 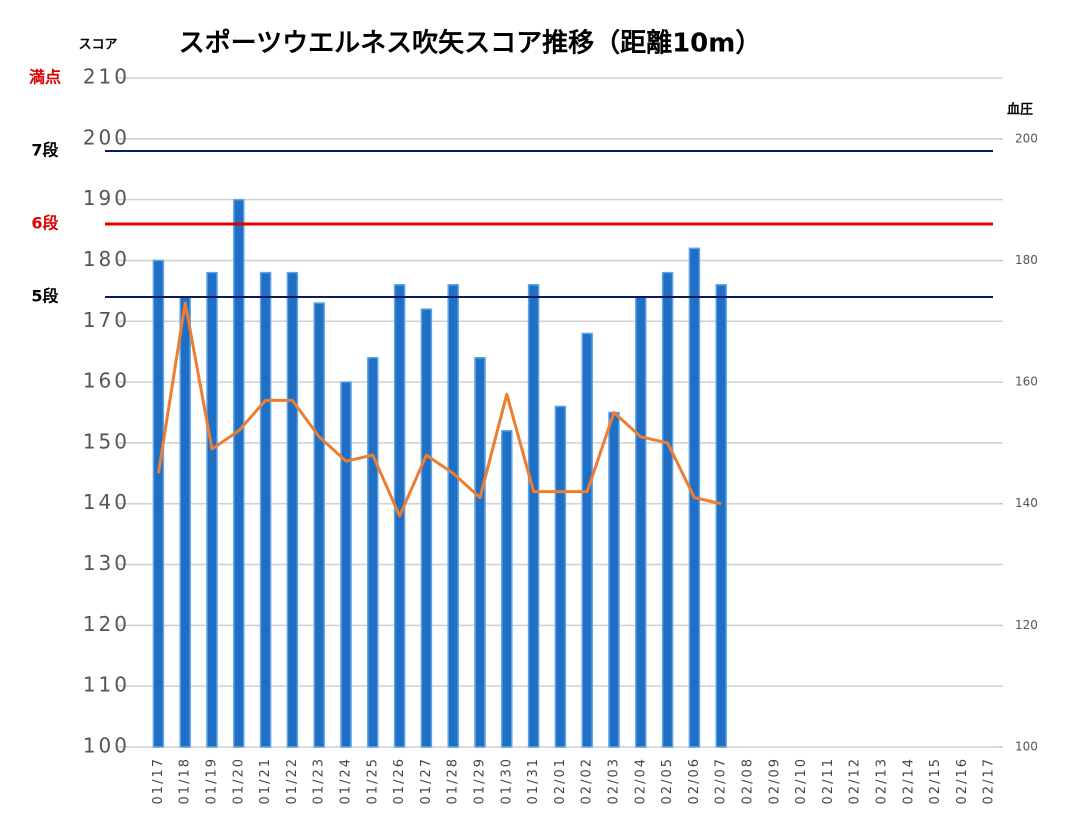 I want to click on y2-tick-label: 180, so click(x=1026, y=260).